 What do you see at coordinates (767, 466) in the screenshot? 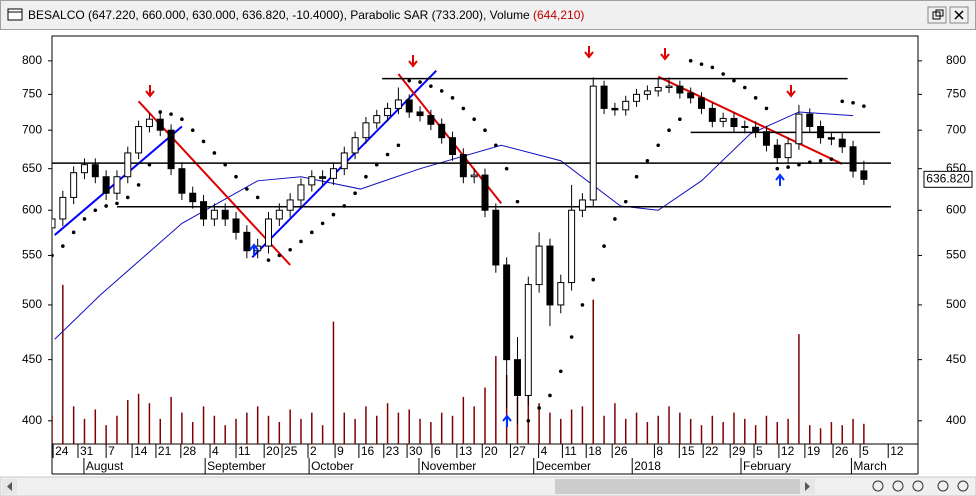
I see `month-label: February` at bounding box center [767, 466].